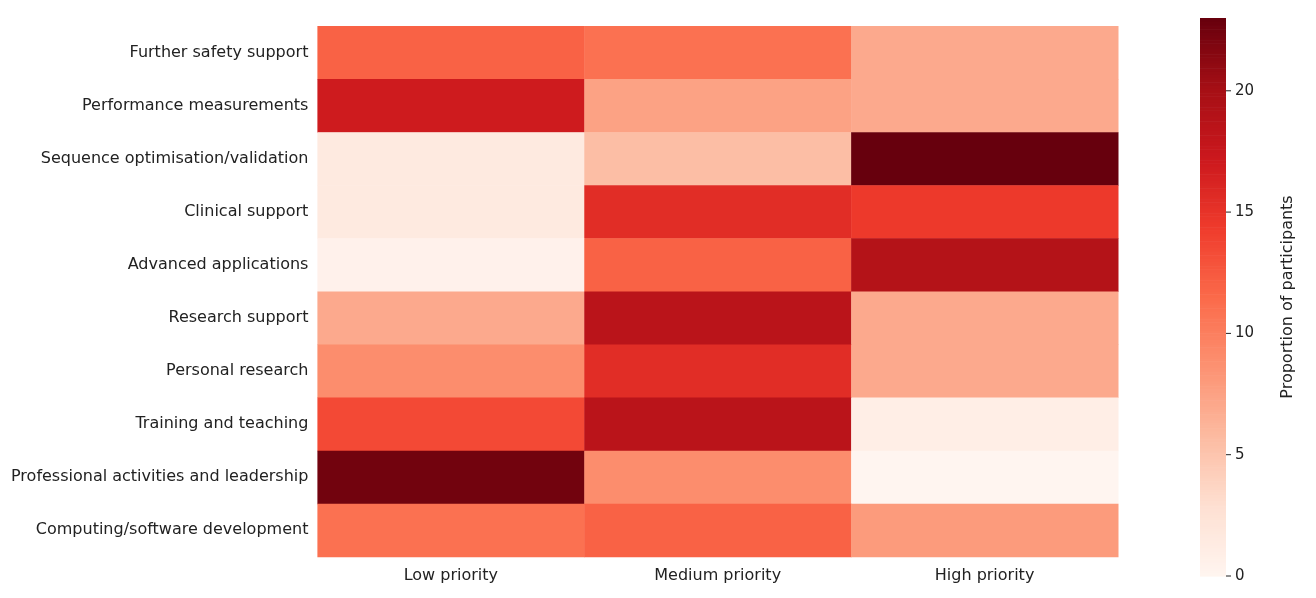  I want to click on color-bar-label: 15, so click(1245, 210).